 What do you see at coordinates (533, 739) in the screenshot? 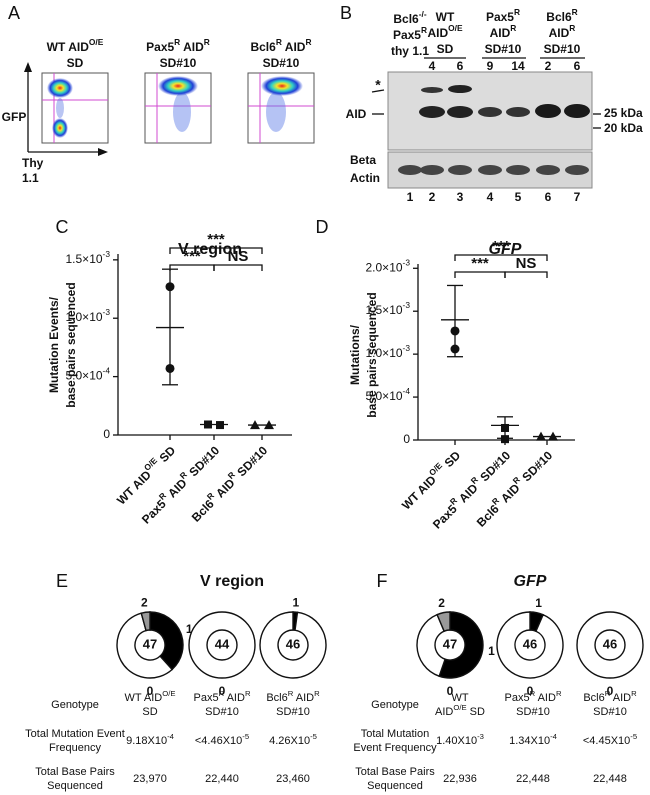
I see `frequency: 1.34X10-4` at bounding box center [533, 739].